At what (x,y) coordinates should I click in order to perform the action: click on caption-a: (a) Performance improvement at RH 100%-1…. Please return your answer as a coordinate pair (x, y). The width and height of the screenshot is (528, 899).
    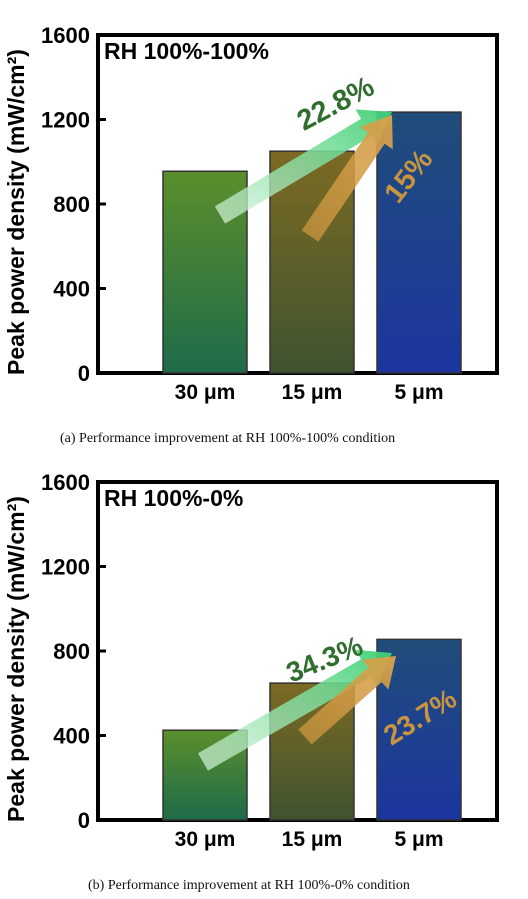
    Looking at the image, I should click on (227, 438).